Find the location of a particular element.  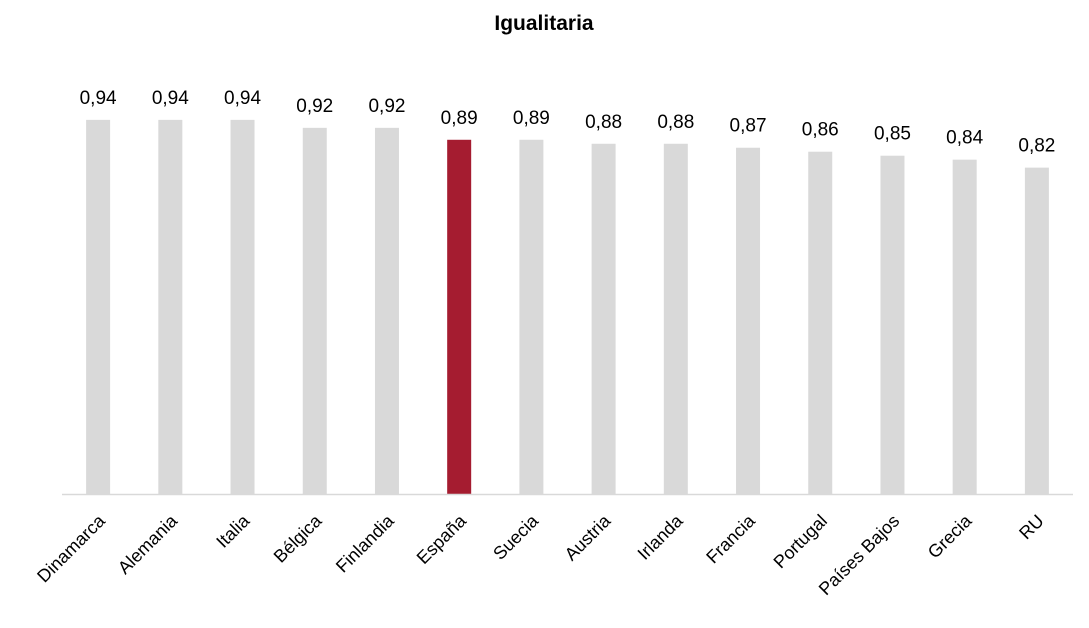

value-label-13: 0,82 is located at coordinates (1036, 146).